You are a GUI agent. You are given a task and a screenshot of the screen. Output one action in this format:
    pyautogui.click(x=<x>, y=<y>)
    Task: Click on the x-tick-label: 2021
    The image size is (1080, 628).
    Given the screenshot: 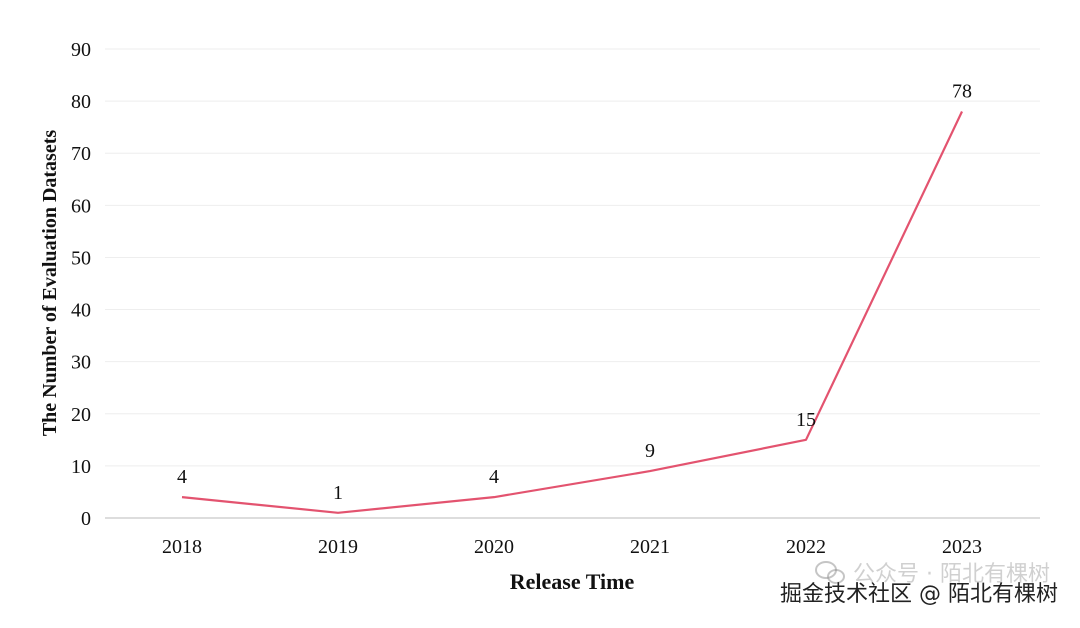 What is the action you would take?
    pyautogui.click(x=650, y=547)
    